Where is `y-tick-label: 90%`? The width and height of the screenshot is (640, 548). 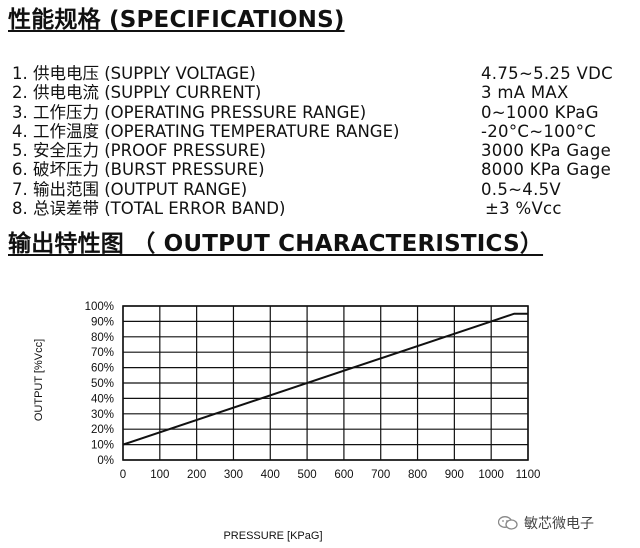 y-tick-label: 90% is located at coordinates (102, 322).